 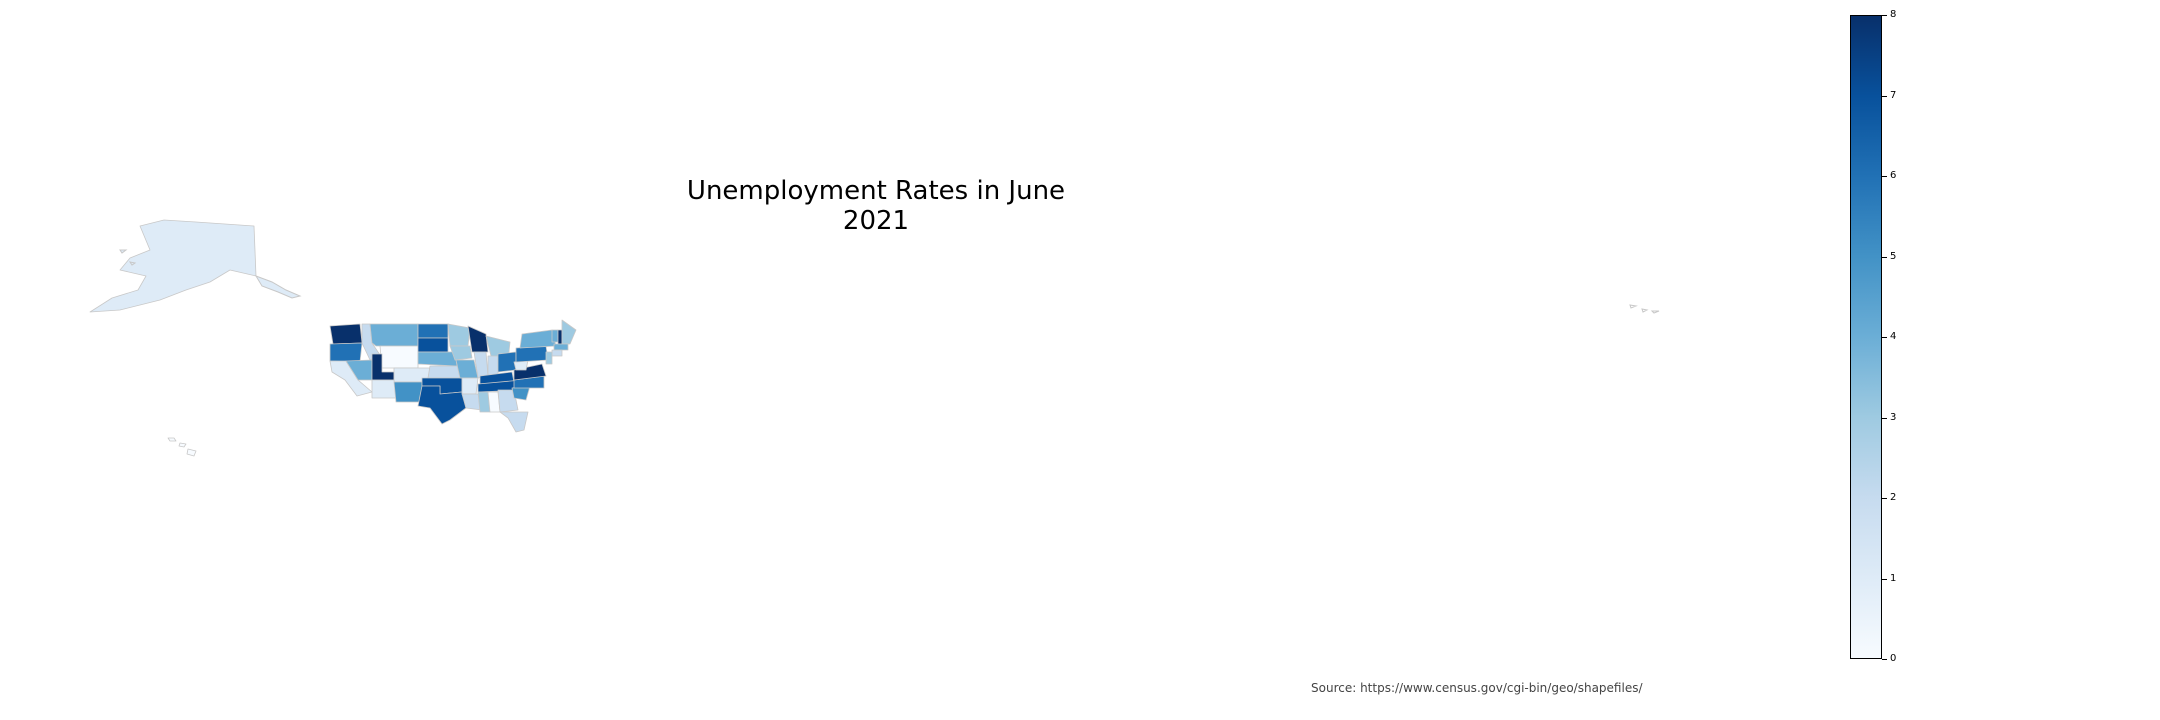 I want to click on state-virginia, so click(x=530, y=372).